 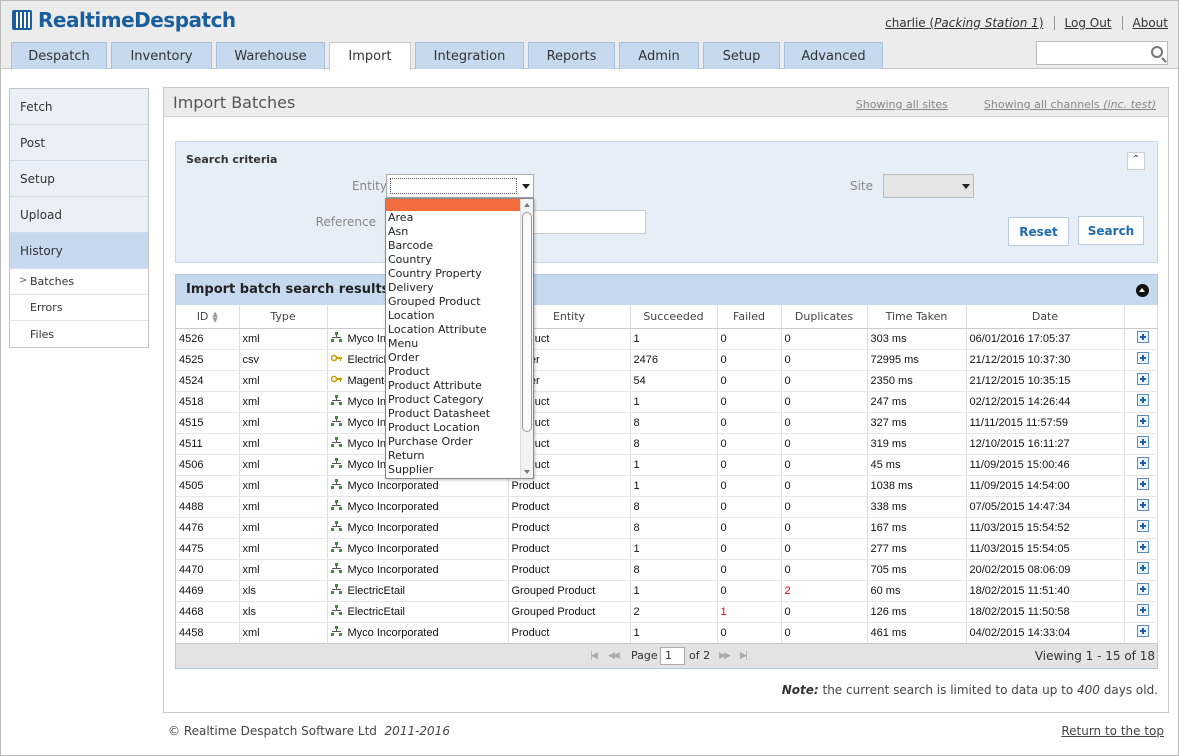 What do you see at coordinates (124, 20) in the screenshot?
I see `logo: RealtimeDespatch` at bounding box center [124, 20].